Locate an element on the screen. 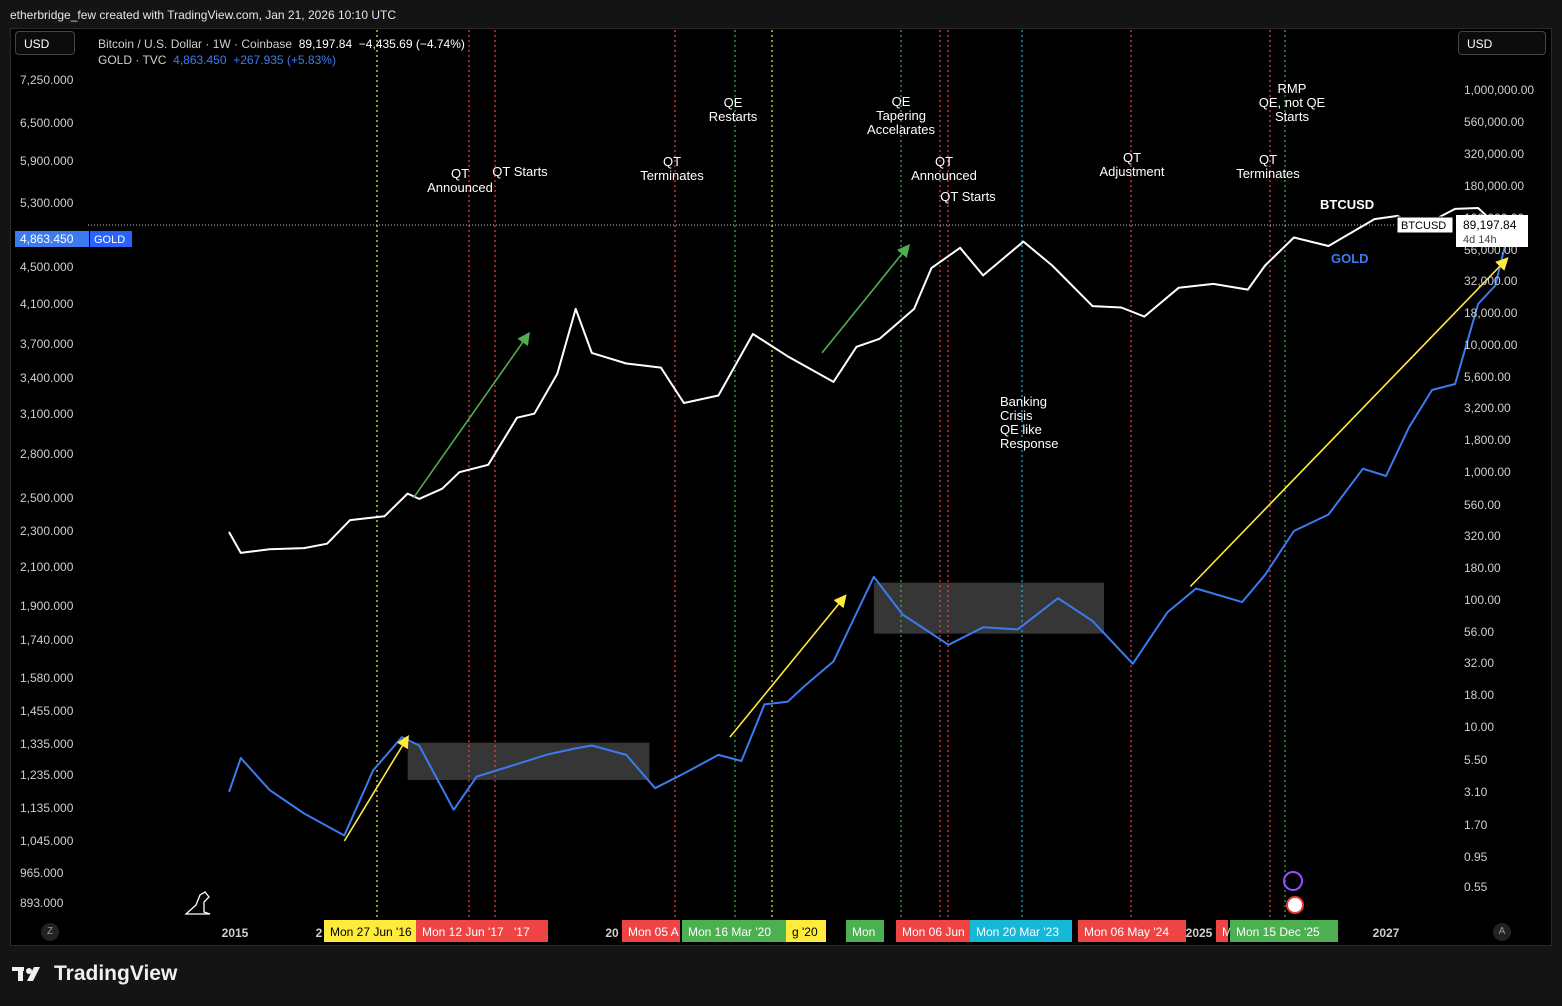 This screenshot has width=1562, height=1006. left-axis-tick: 6,500.000 is located at coordinates (47, 123).